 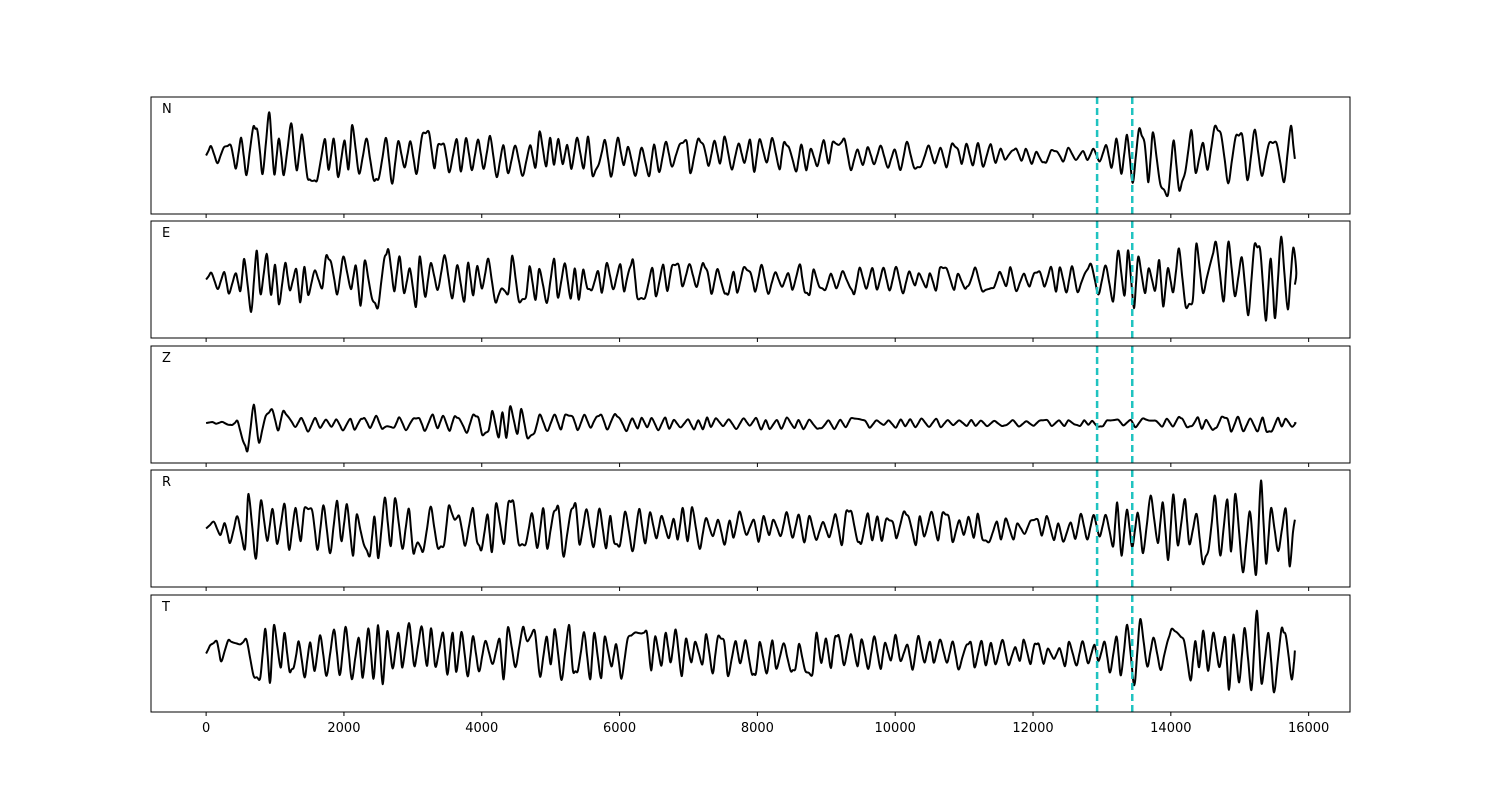 What do you see at coordinates (206, 728) in the screenshot?
I see `x-tick-label: 0` at bounding box center [206, 728].